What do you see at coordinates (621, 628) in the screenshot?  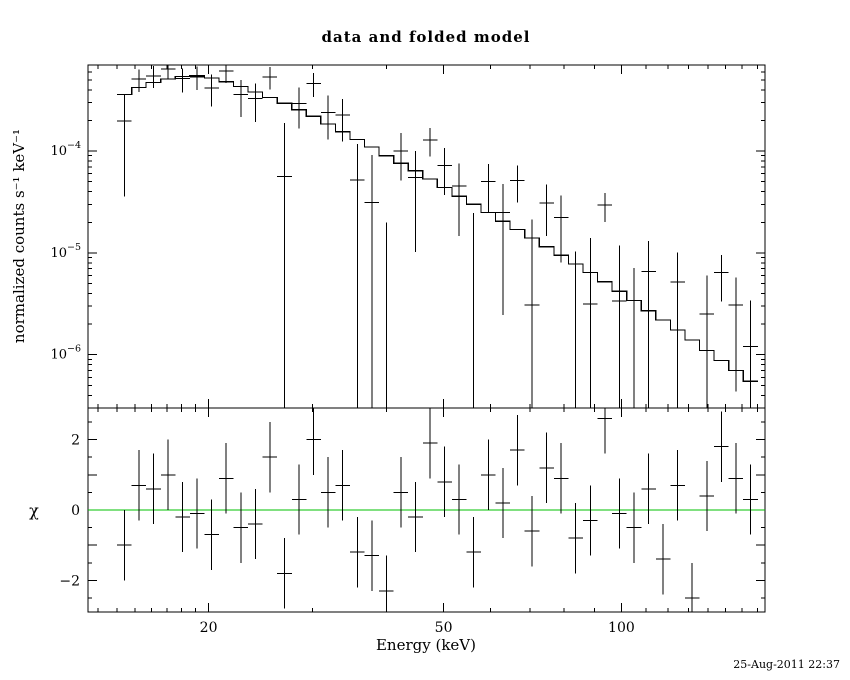 I see `x-tick-label: 100` at bounding box center [621, 628].